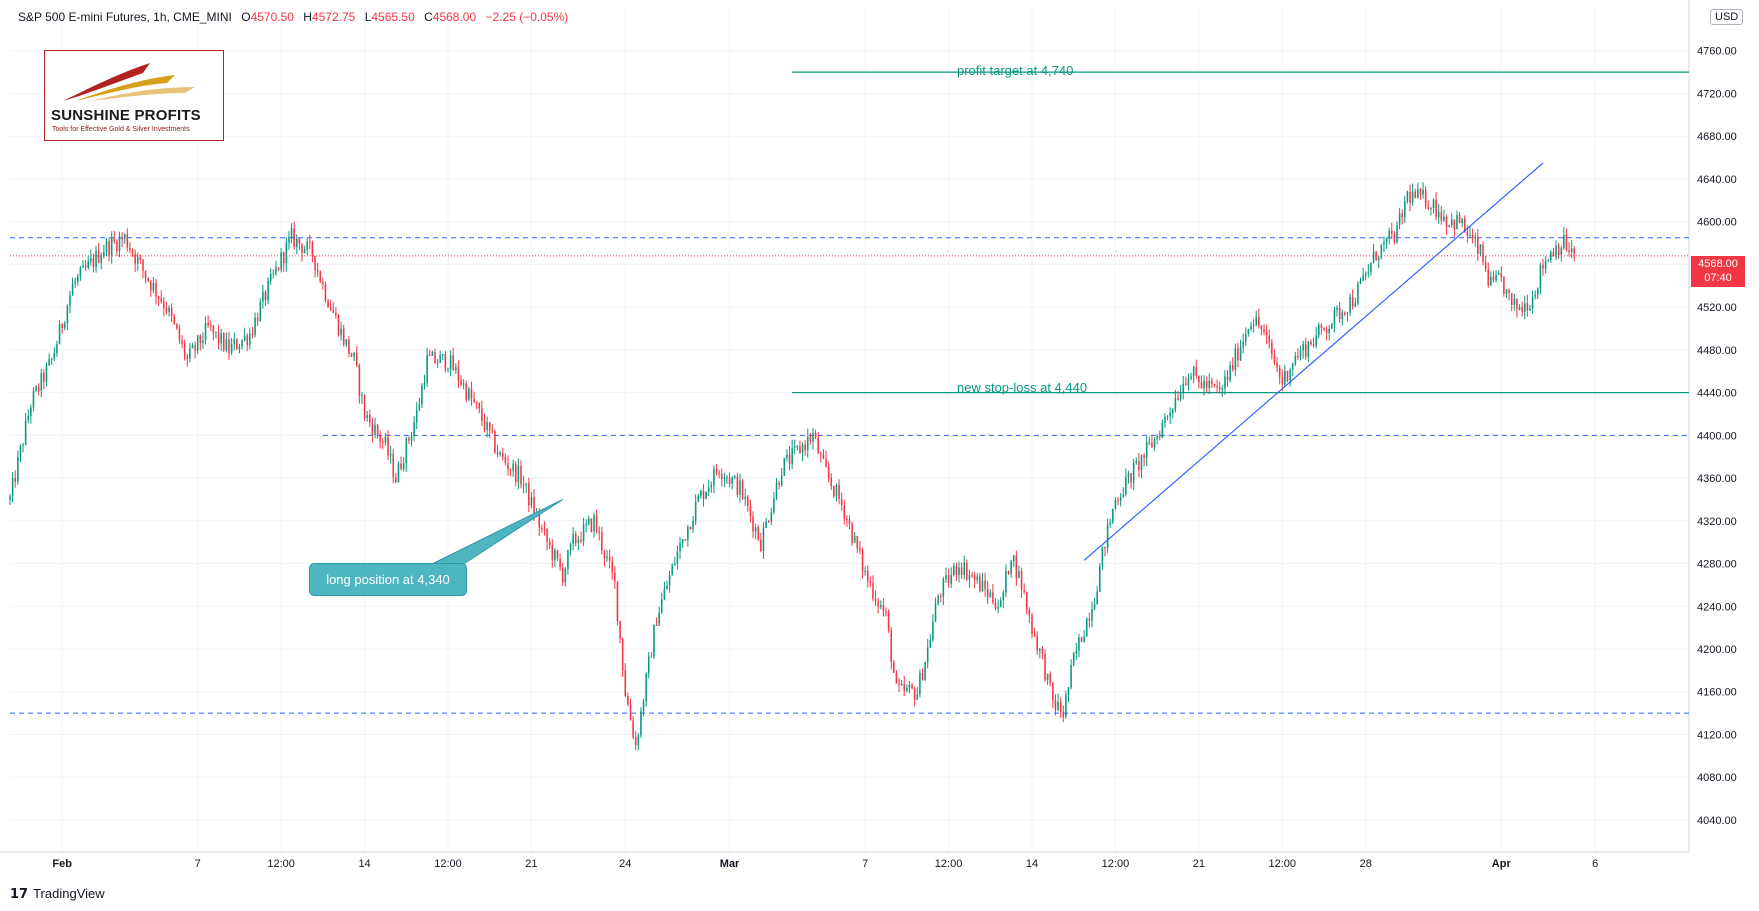 The width and height of the screenshot is (1759, 911). What do you see at coordinates (1717, 223) in the screenshot?
I see `price-tick-label: 4600.00` at bounding box center [1717, 223].